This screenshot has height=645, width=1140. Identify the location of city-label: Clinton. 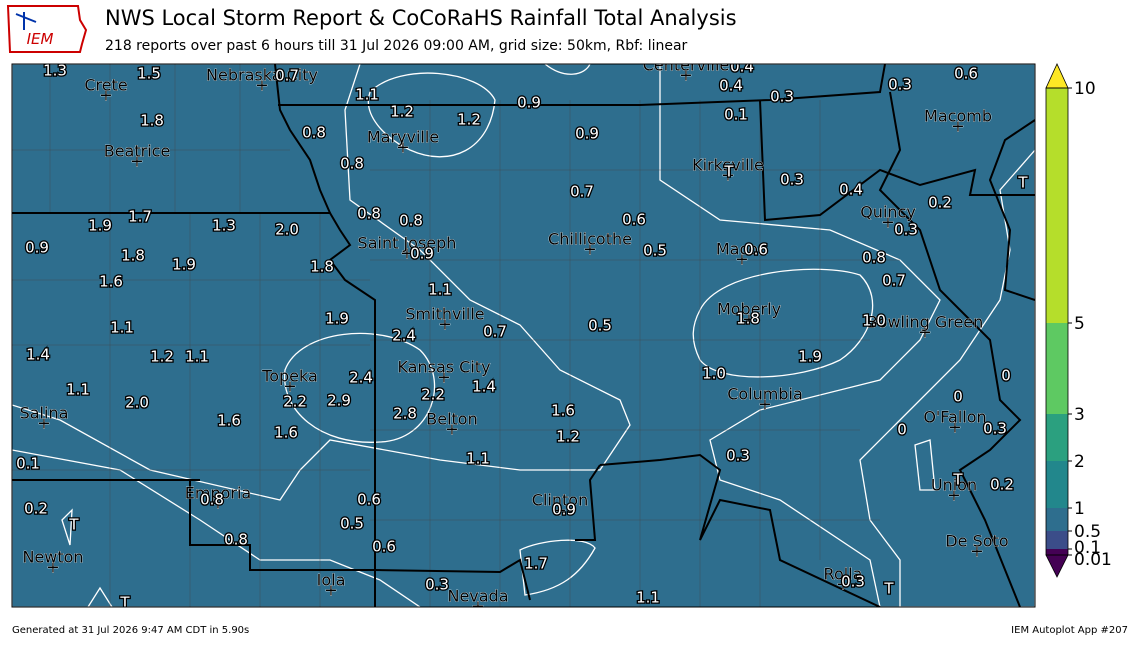
(560, 500).